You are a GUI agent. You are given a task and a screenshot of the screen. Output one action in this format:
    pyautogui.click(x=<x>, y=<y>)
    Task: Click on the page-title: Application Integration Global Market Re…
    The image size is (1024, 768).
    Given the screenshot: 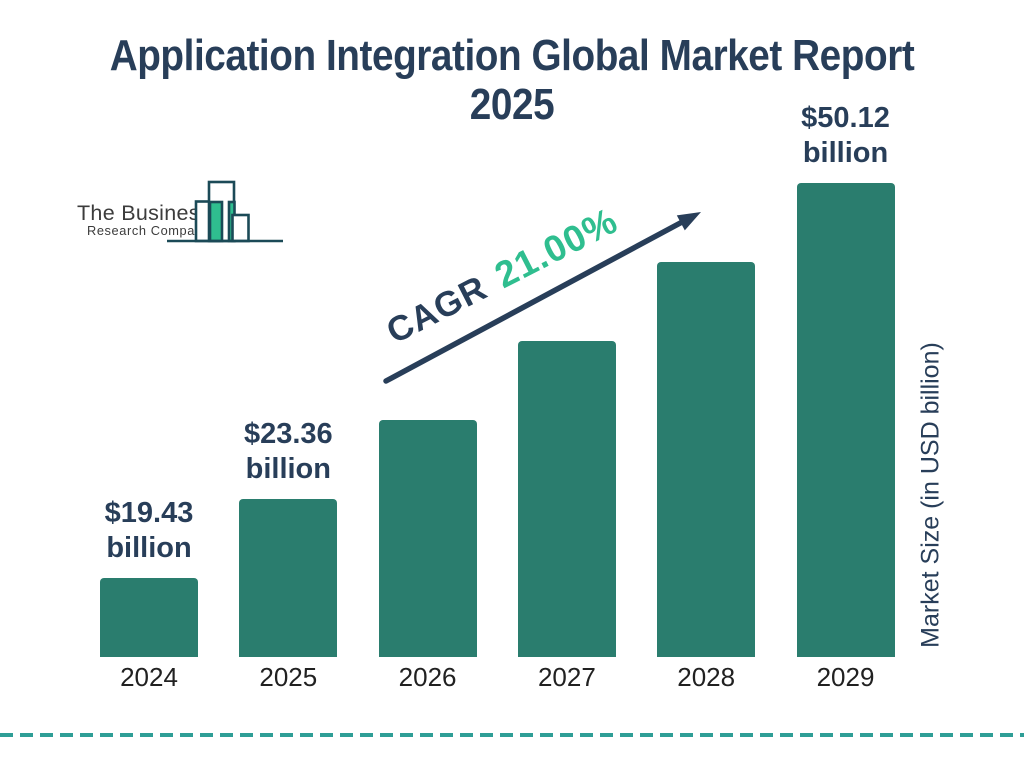 What is the action you would take?
    pyautogui.click(x=511, y=80)
    